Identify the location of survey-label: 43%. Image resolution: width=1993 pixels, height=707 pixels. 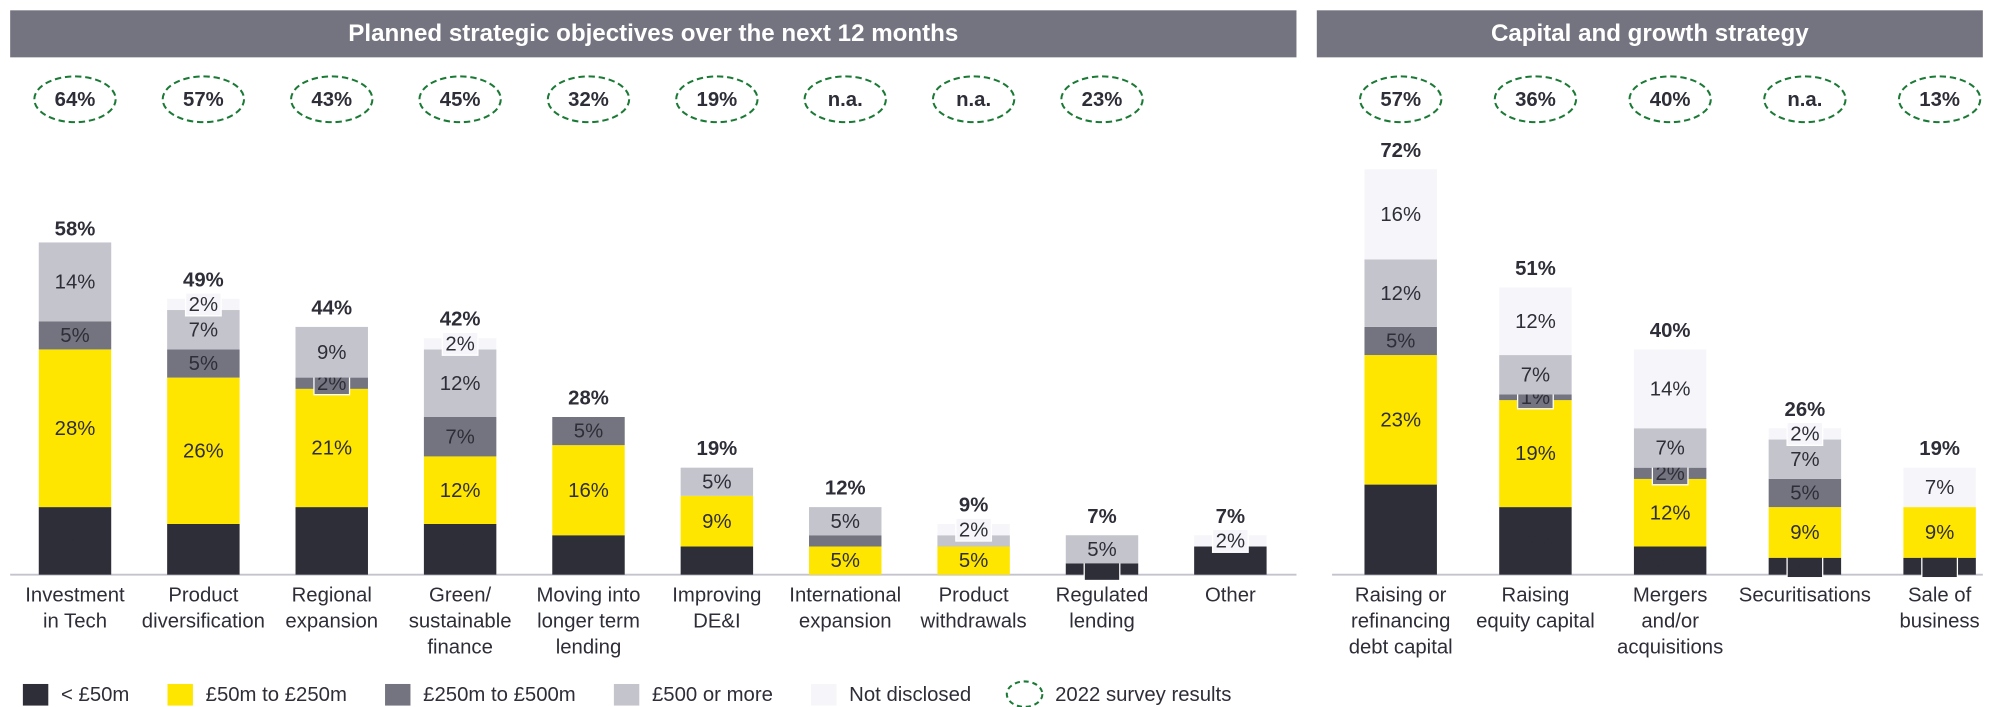
(331, 100).